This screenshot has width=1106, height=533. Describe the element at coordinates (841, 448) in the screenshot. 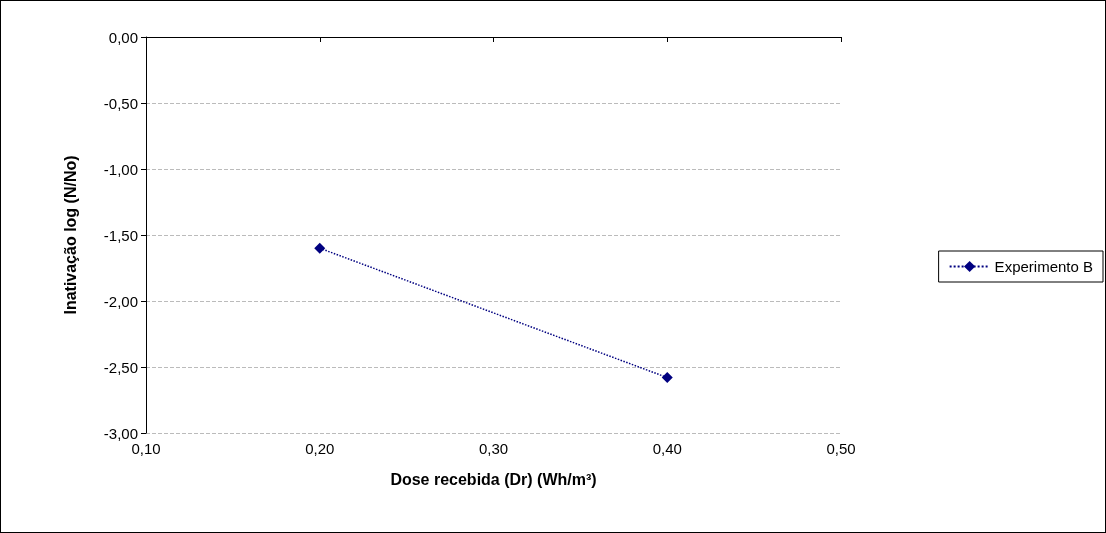

I see `x-tick-label: 0,50` at that location.